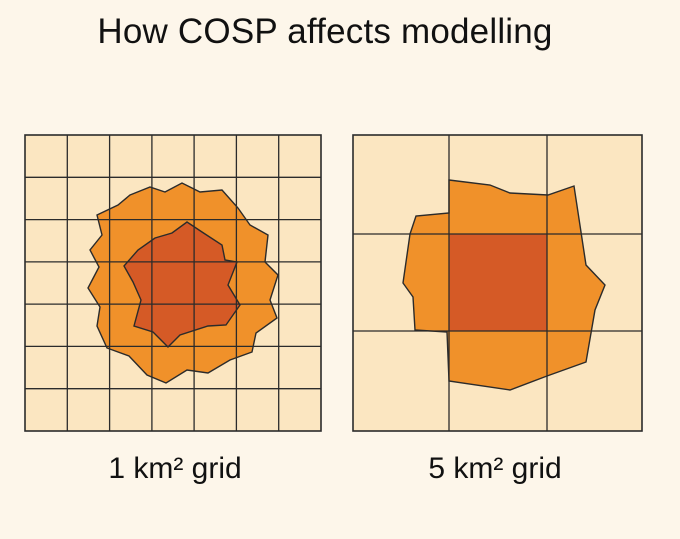 The height and width of the screenshot is (539, 680). I want to click on coarse-inner-region, so click(498, 282).